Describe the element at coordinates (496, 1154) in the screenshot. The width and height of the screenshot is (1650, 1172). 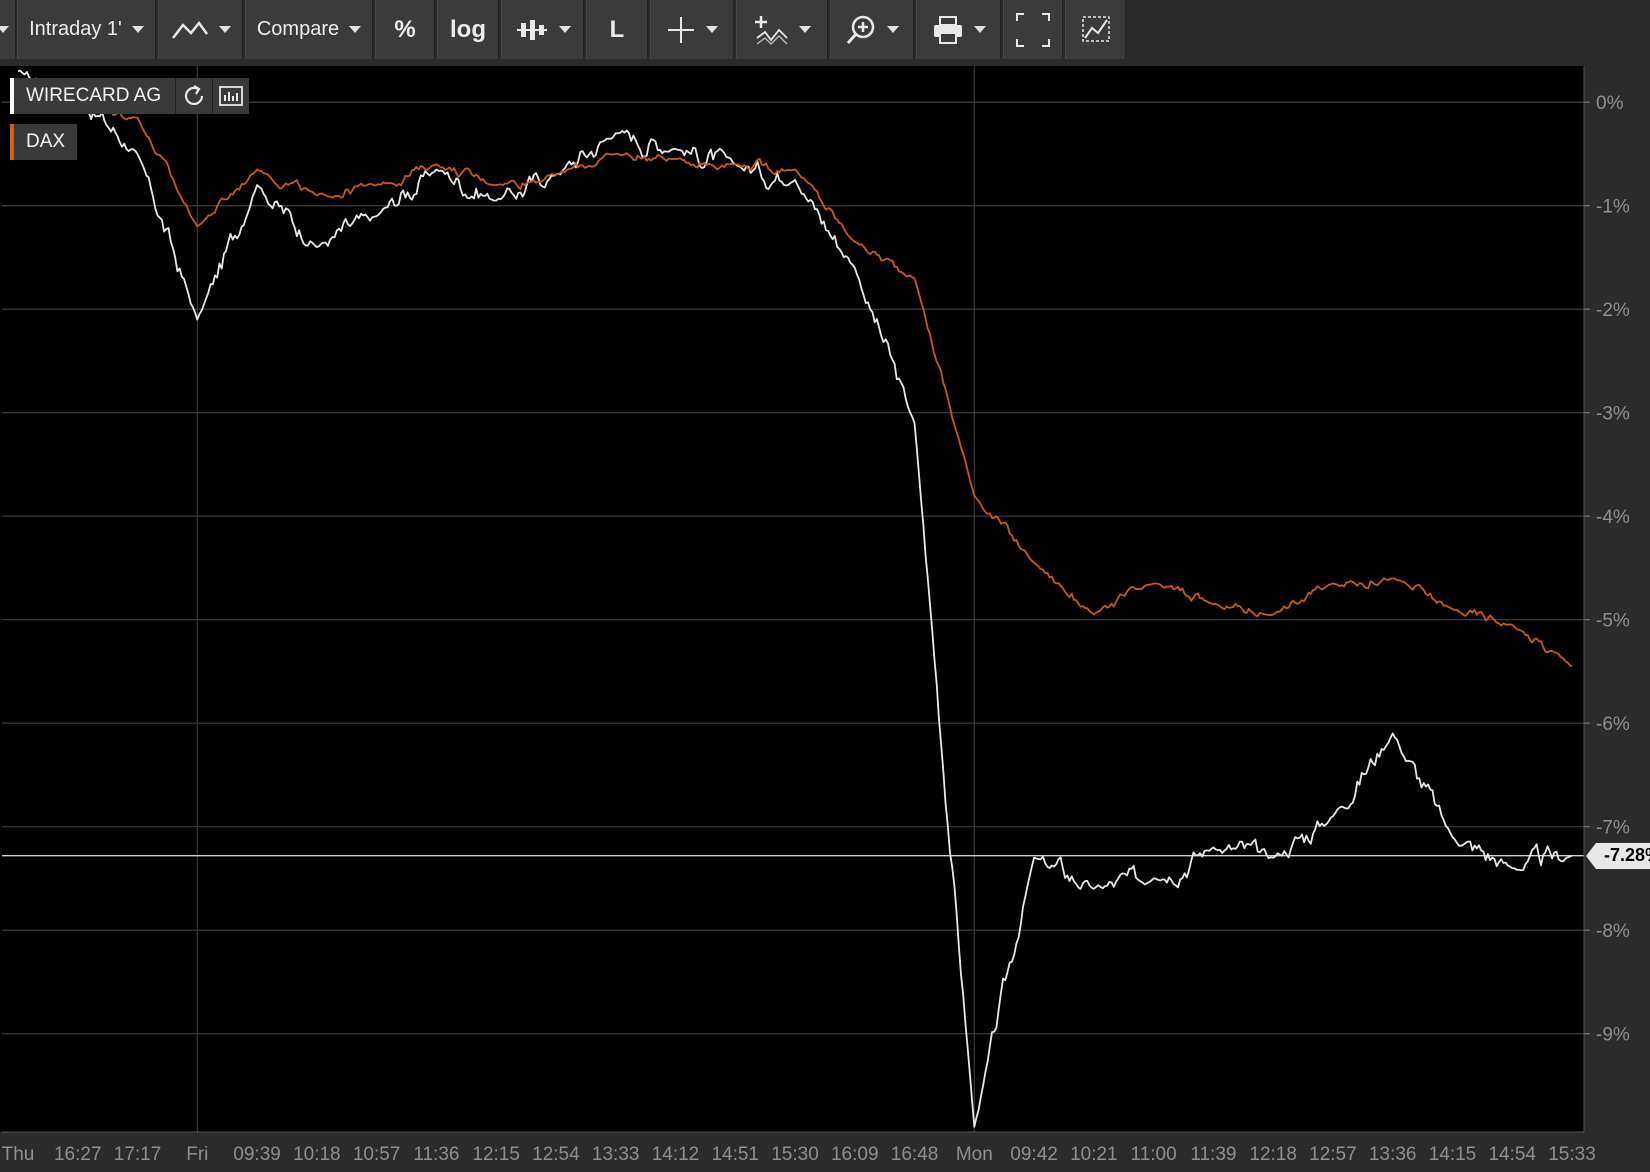
I see `x-tick-label: 12:15` at that location.